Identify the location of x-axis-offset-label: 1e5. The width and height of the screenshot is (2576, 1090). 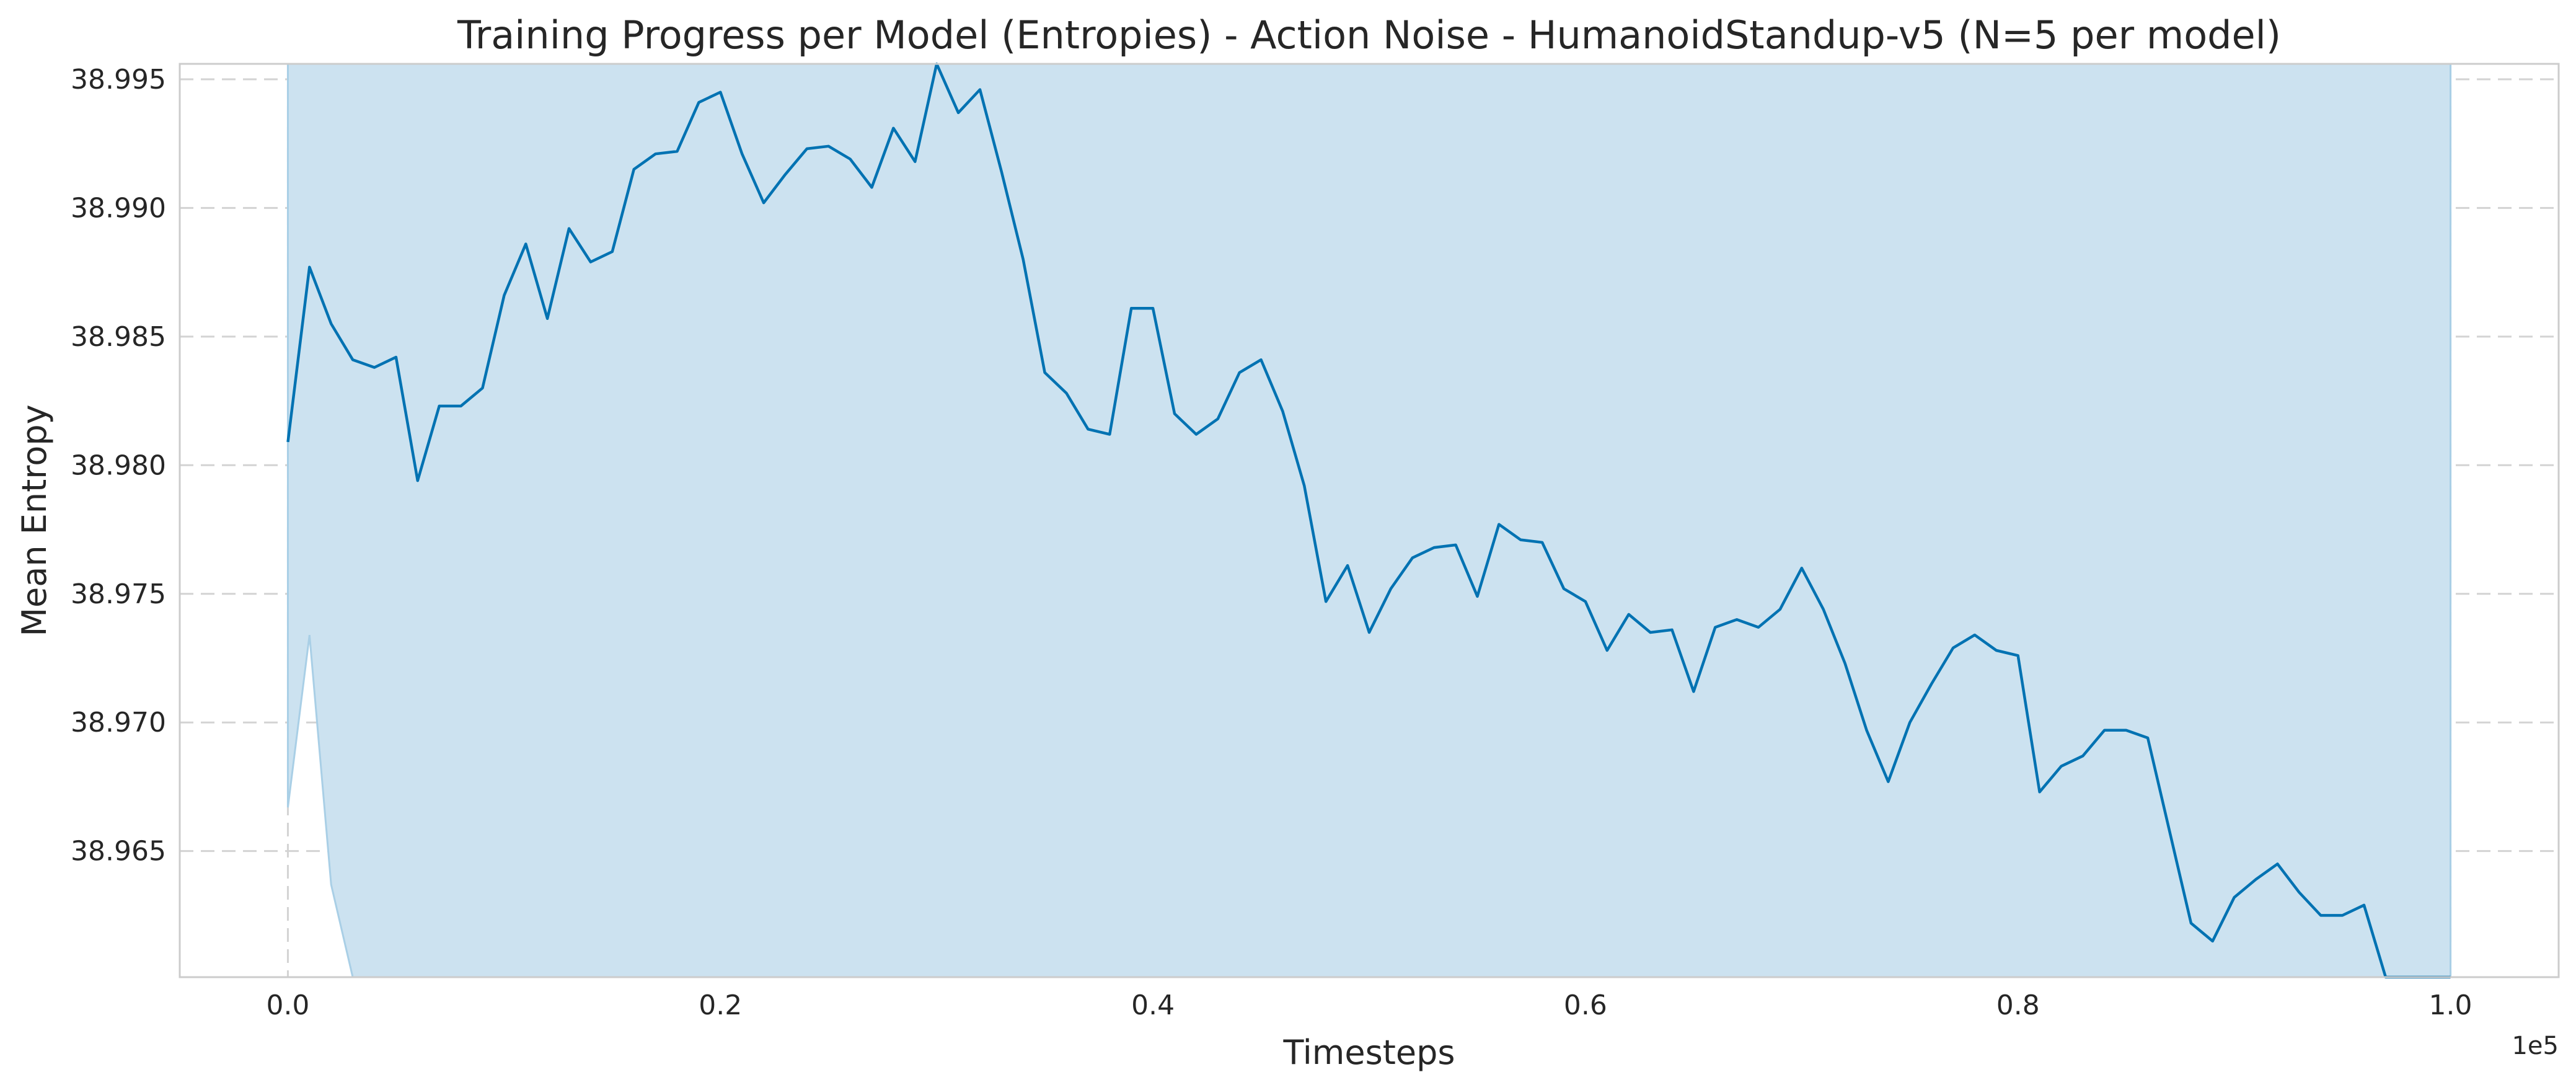
(2535, 1046).